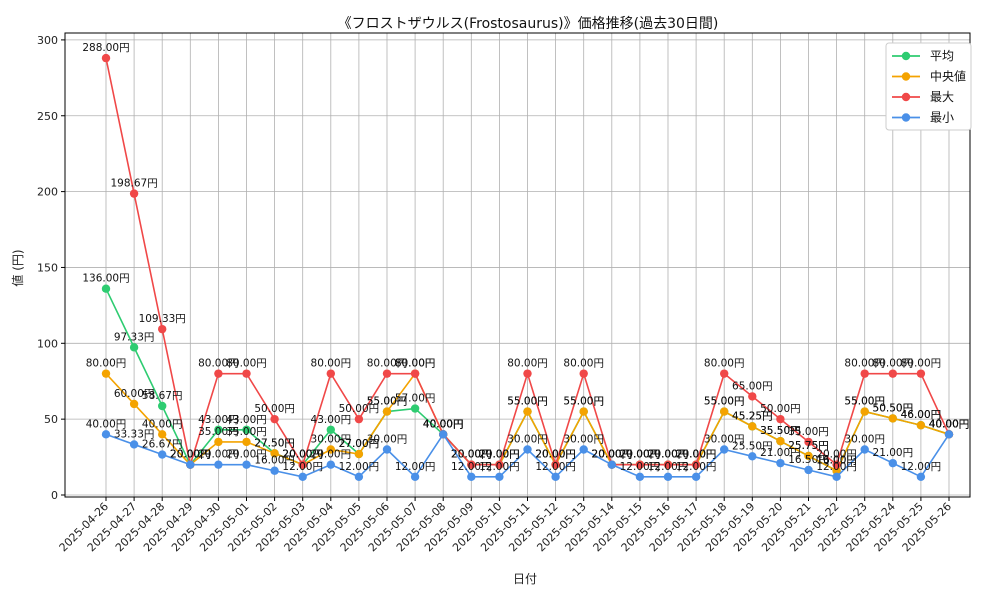  What do you see at coordinates (780, 431) in the screenshot?
I see `data-label: 35.50円` at bounding box center [780, 431].